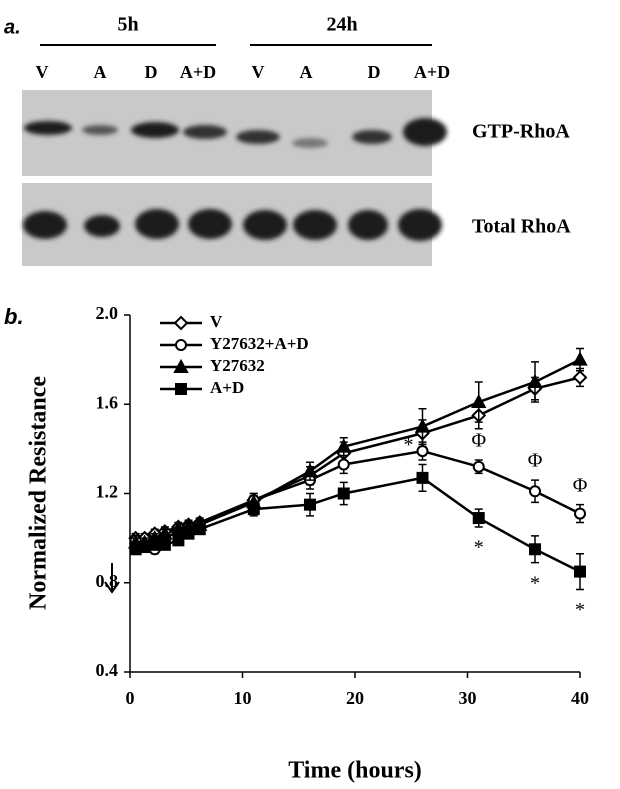 Image resolution: width=620 pixels, height=789 pixels. What do you see at coordinates (259, 343) in the screenshot?
I see `legend-label: Y27632+A+D` at bounding box center [259, 343].